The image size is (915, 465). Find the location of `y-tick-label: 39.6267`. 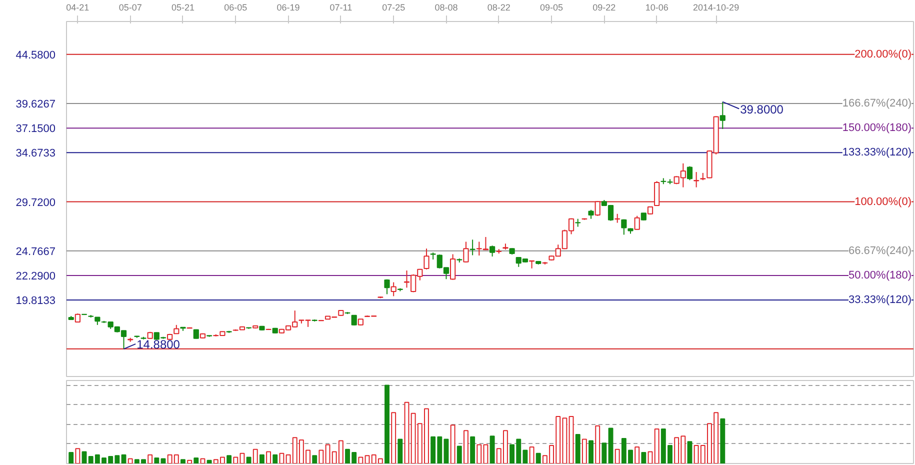

y-tick-label: 39.6267 is located at coordinates (36, 104).